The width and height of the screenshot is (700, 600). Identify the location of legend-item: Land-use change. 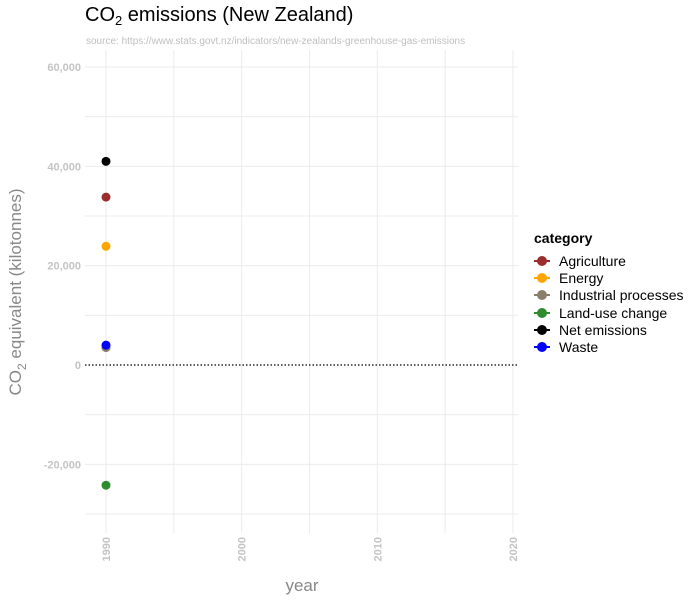
(609, 312).